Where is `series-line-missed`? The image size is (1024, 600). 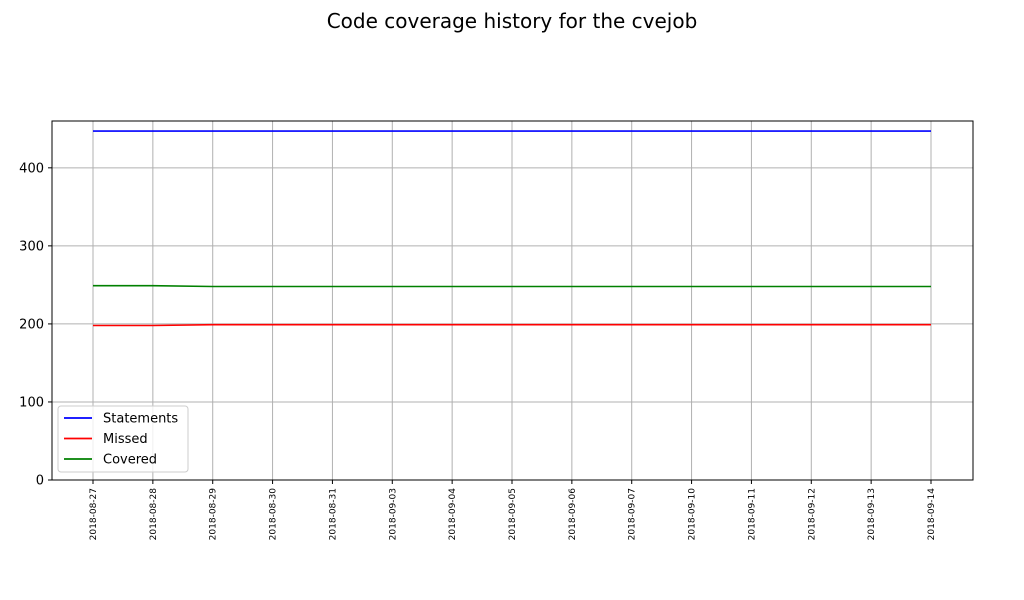
series-line-missed is located at coordinates (512, 325).